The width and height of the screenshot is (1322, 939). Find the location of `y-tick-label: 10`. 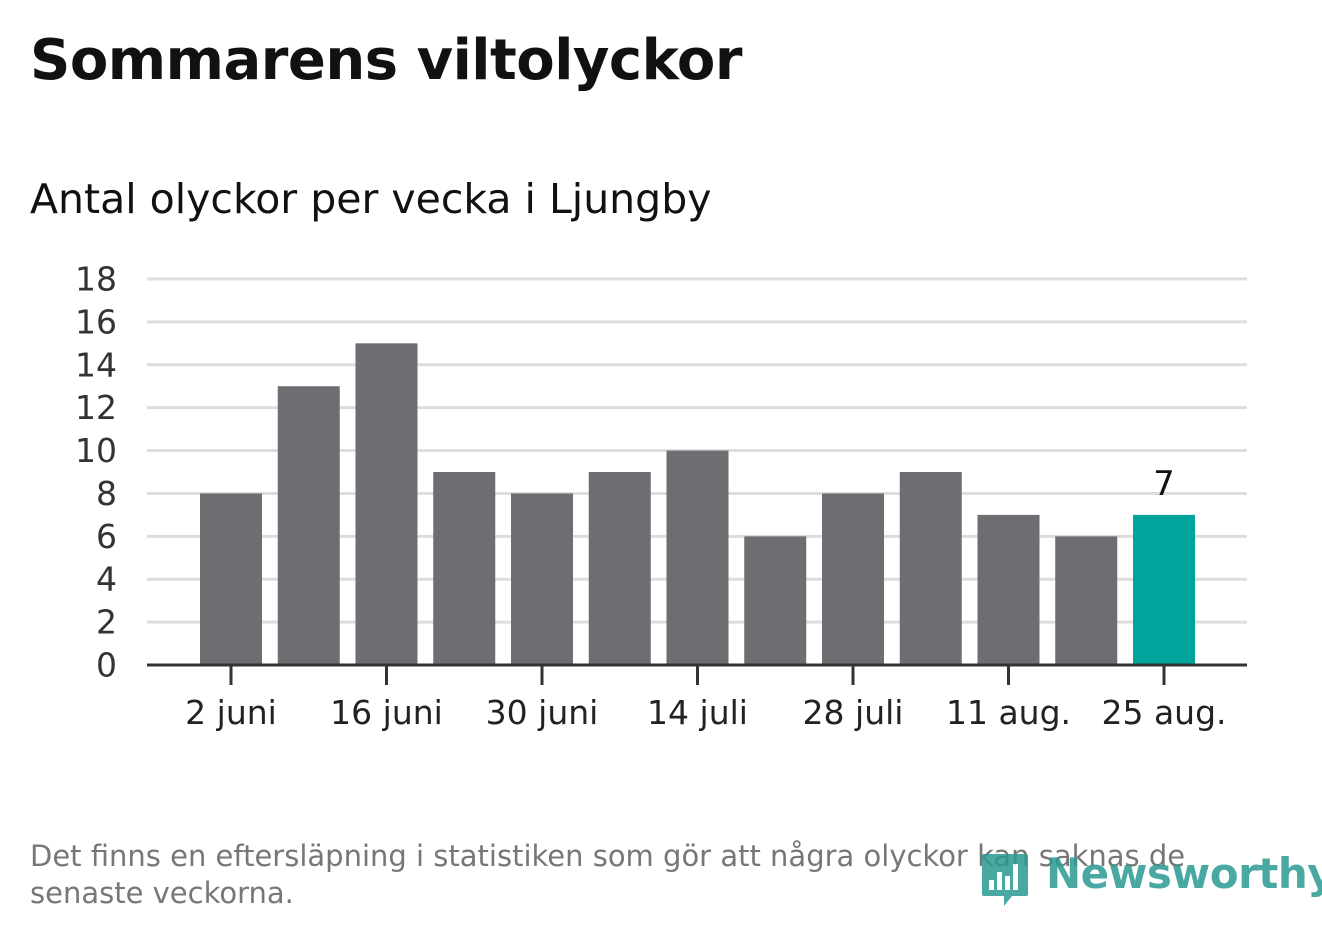

y-tick-label: 10 is located at coordinates (96, 450).